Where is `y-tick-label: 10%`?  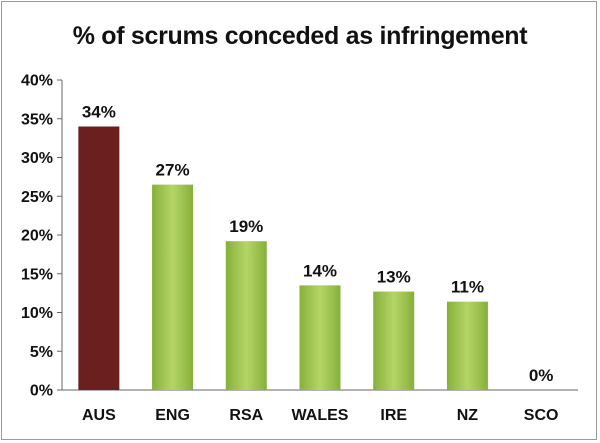
y-tick-label: 10% is located at coordinates (37, 313).